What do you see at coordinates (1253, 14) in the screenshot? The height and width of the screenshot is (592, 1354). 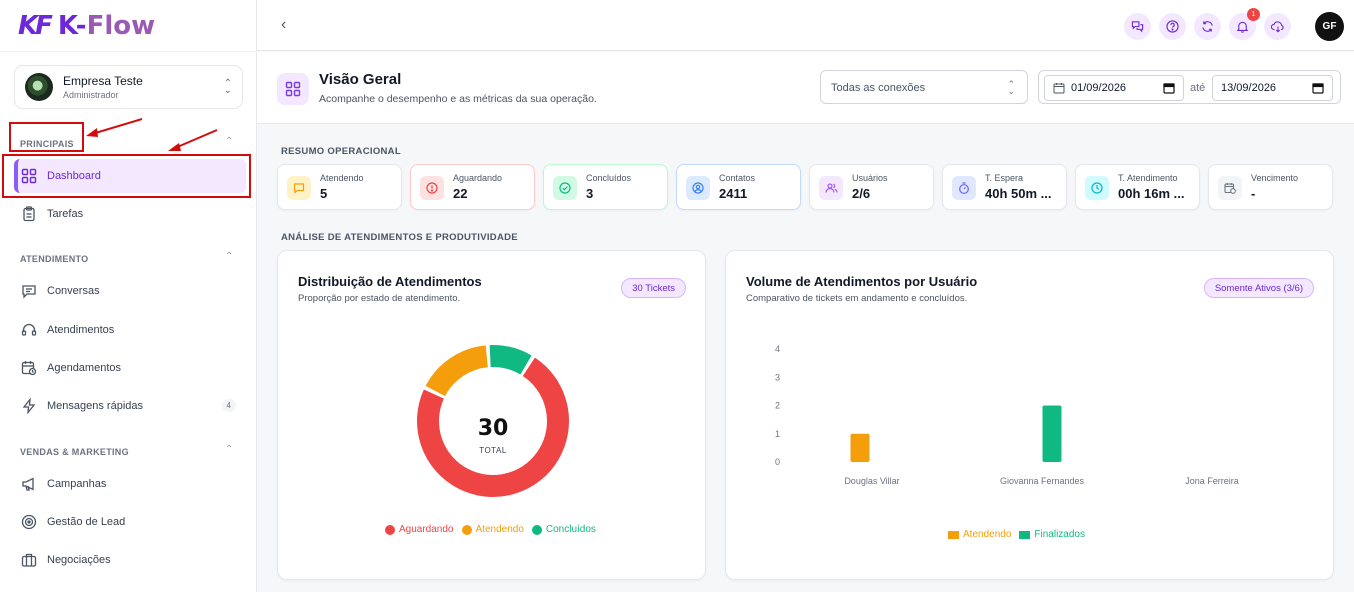 I see `notification-badge: 1` at bounding box center [1253, 14].